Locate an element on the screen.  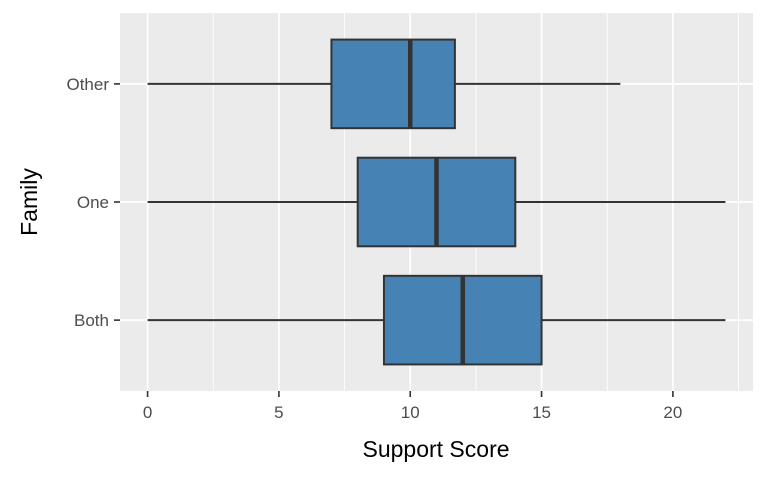
x-tick-label: 5 is located at coordinates (278, 412).